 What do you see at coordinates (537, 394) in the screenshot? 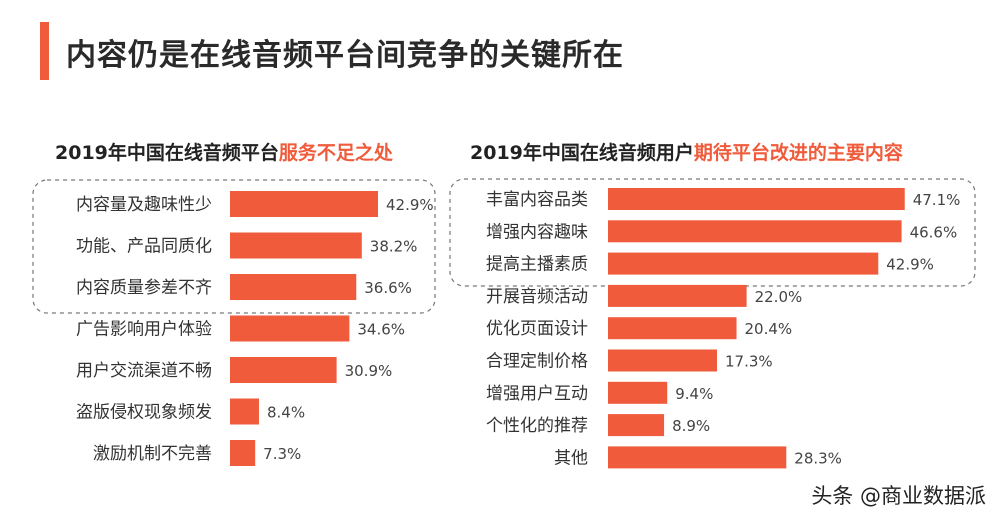
I see `right-category-label-7: 增强用户互动` at bounding box center [537, 394].